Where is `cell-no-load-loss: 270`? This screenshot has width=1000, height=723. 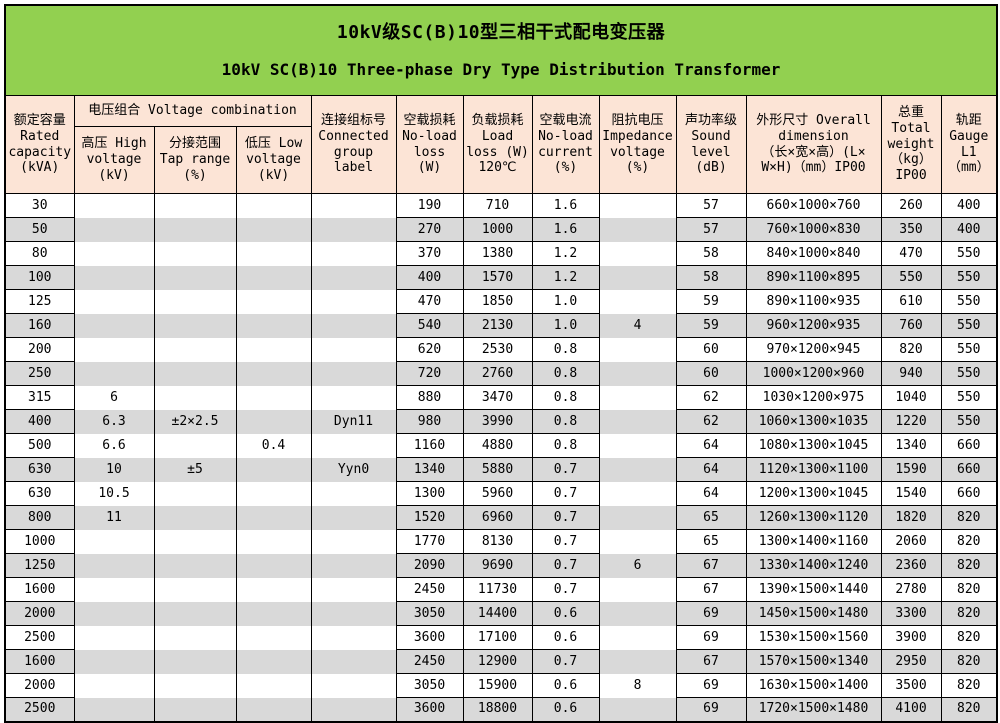 cell-no-load-loss: 270 is located at coordinates (429, 230).